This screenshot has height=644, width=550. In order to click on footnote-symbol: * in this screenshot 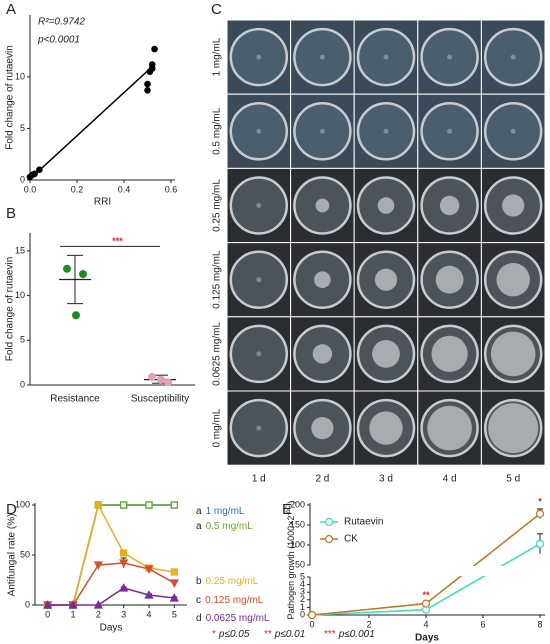, I will do `click(214, 634)`.